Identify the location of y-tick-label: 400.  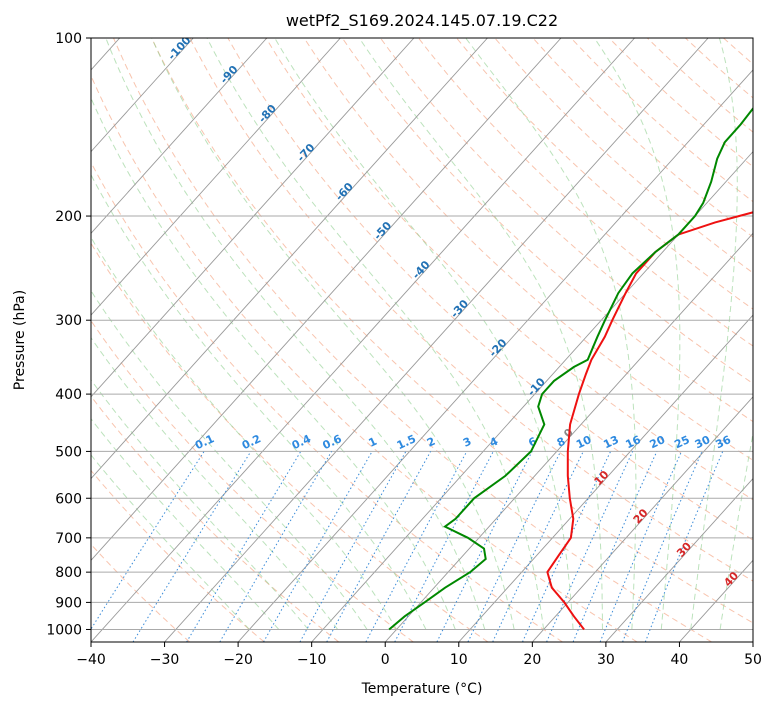
(68, 395).